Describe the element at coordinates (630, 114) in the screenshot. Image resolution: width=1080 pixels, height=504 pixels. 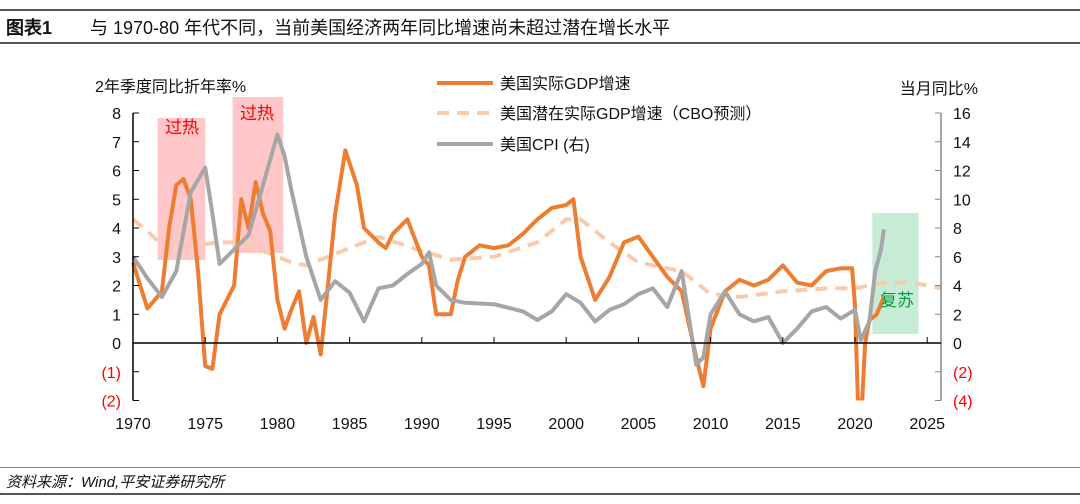
I see `legend-label: 美国潜在实际GDP增速（CBO预测）` at that location.